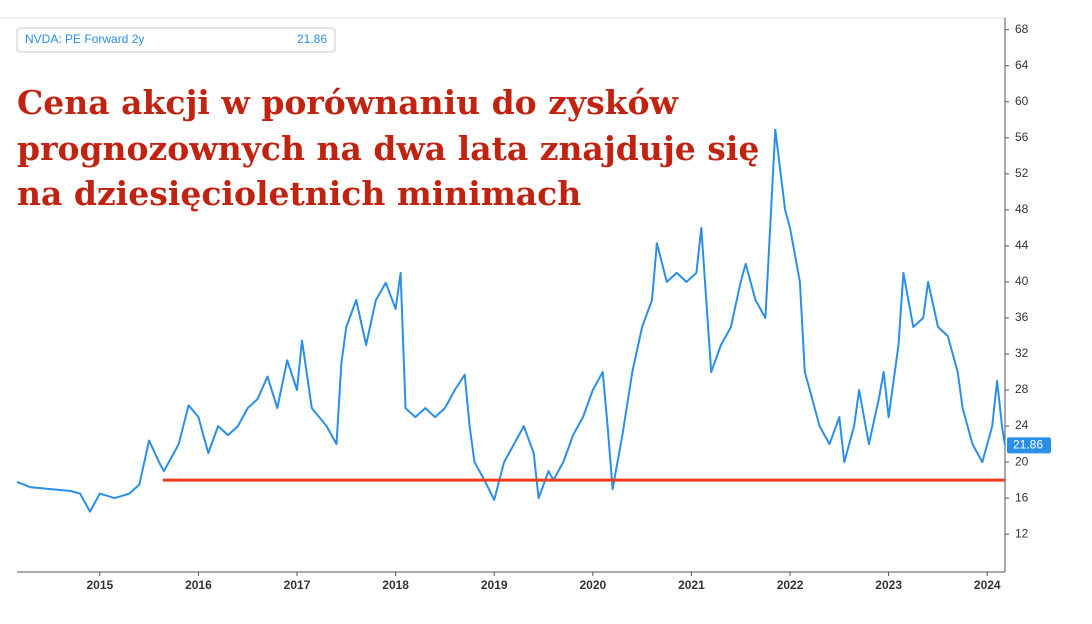  I want to click on annotation: prognozownych na dwa lata znajduje się, so click(388, 148).